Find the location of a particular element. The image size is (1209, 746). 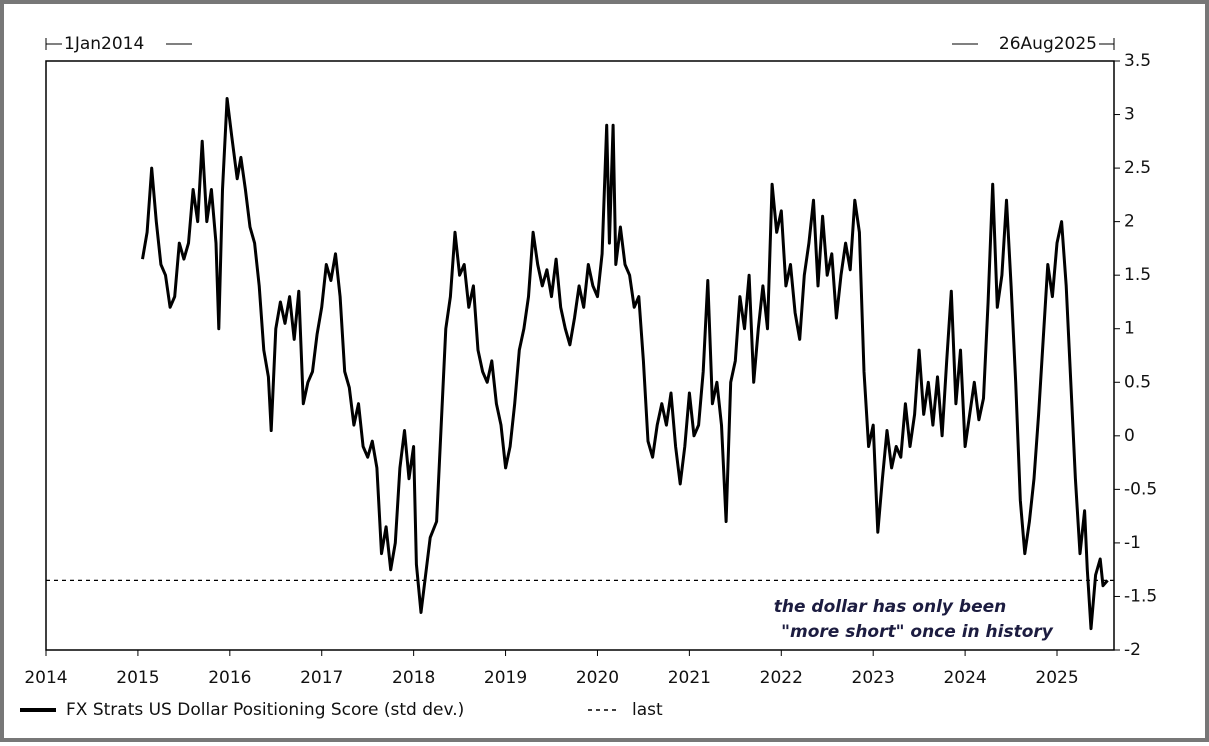

y-tick-label: -1 is located at coordinates (1132, 543).